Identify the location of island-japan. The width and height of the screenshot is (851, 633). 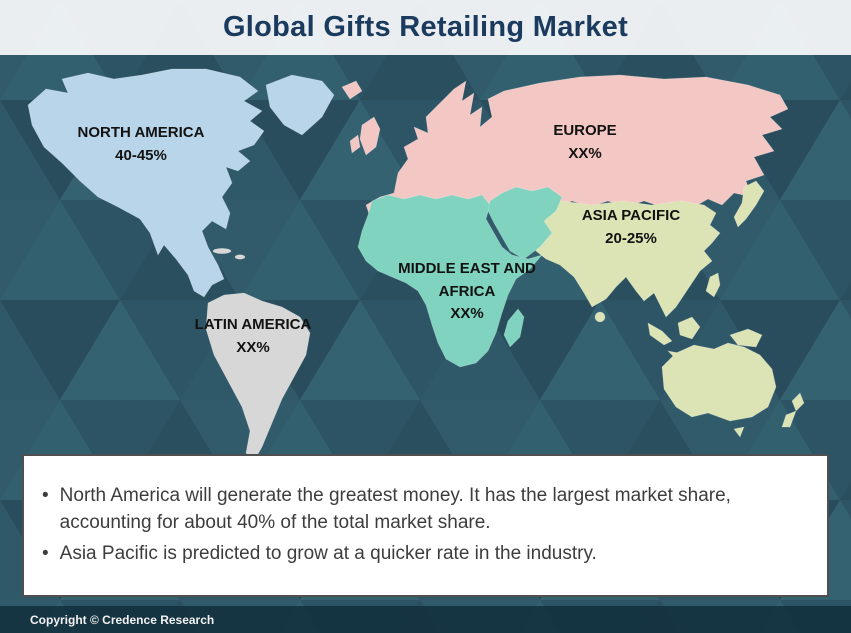
(749, 204).